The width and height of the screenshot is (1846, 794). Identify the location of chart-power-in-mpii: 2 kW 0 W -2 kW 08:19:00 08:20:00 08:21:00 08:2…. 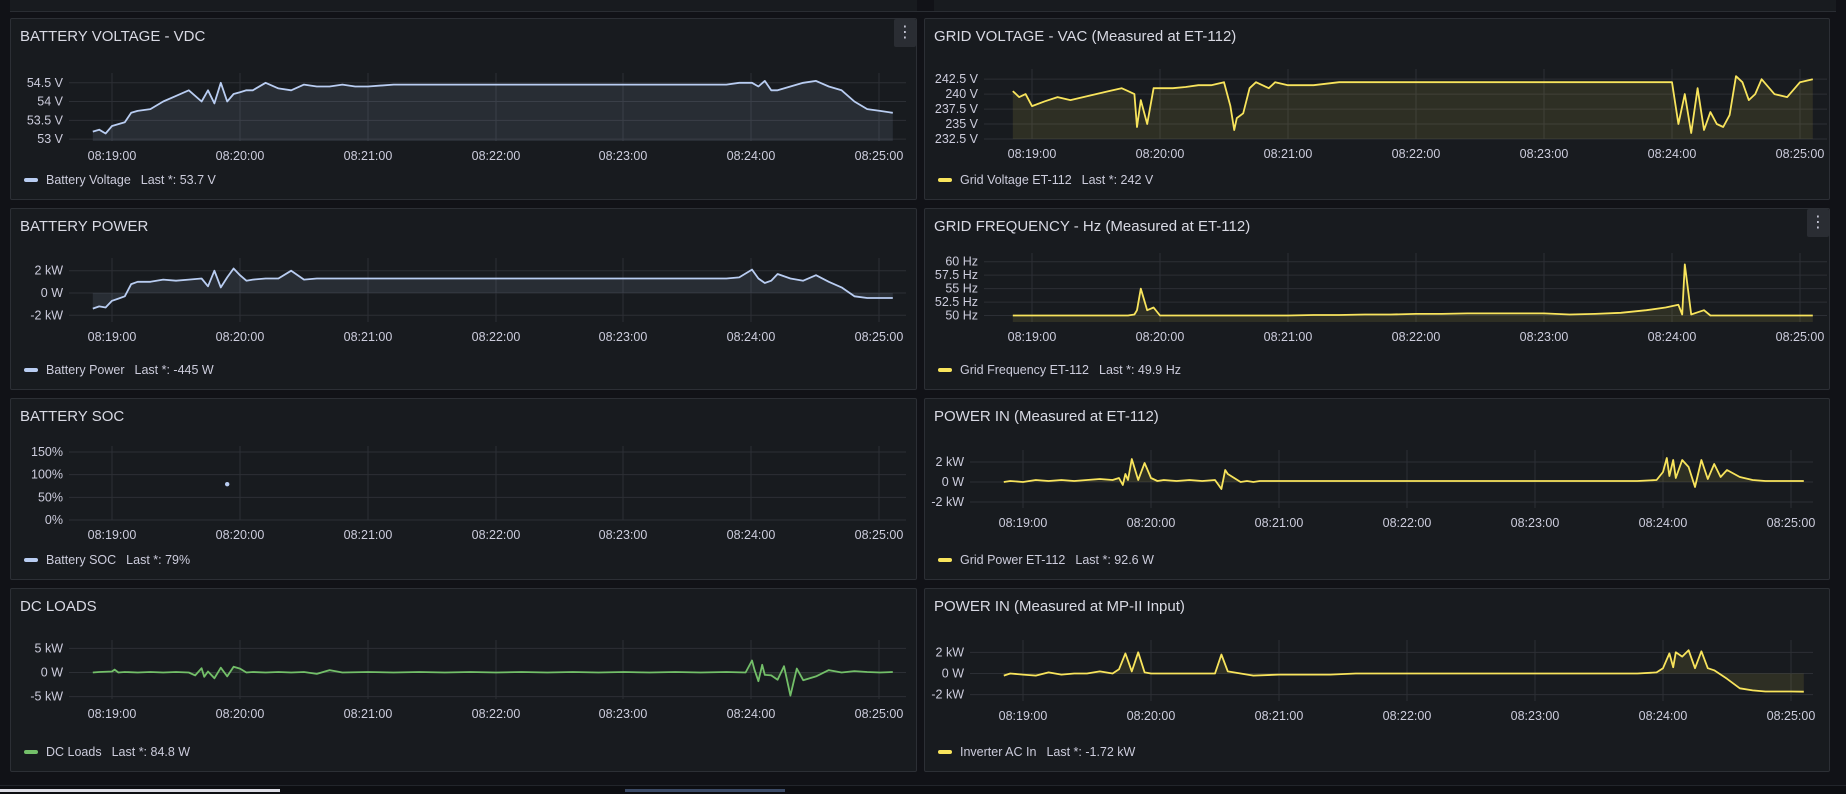
(1378, 681).